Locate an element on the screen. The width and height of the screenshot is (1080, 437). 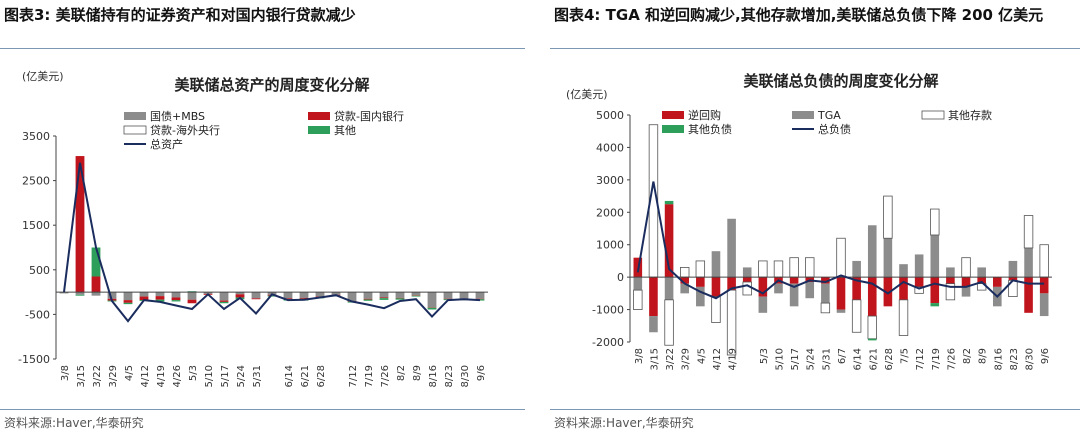
legend-swatch-TGA is located at coordinates (803, 115).